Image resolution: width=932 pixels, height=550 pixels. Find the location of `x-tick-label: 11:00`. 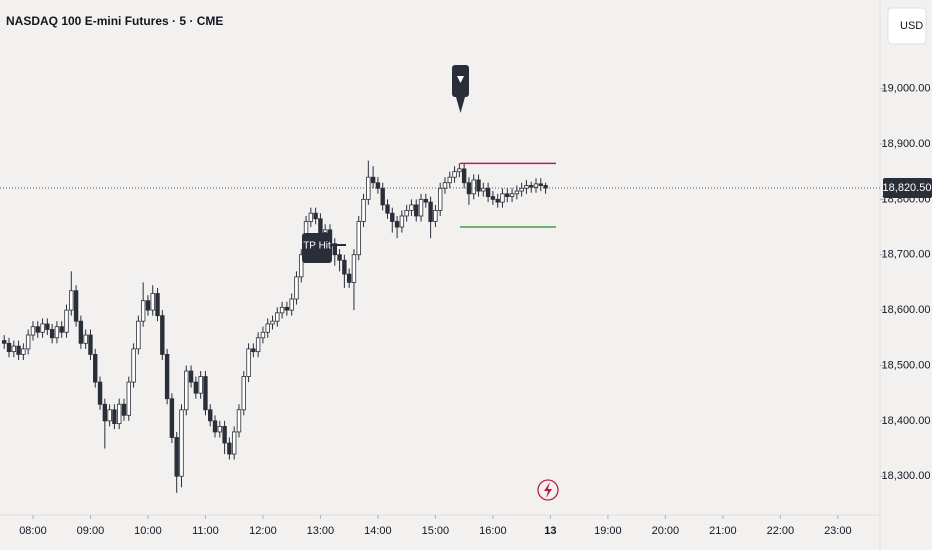

x-tick-label: 11:00 is located at coordinates (205, 531).